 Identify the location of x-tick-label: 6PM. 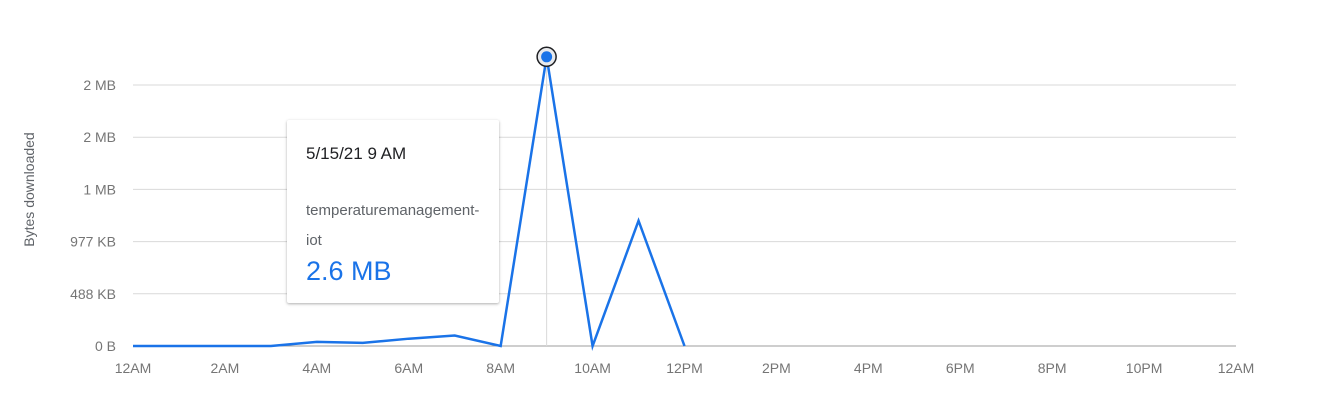
(960, 368).